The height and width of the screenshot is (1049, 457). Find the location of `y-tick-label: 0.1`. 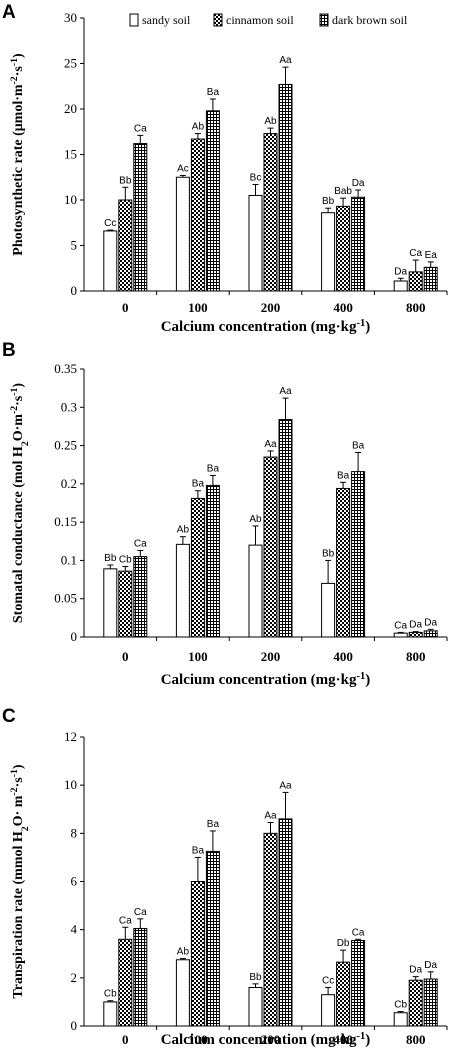

y-tick-label: 0.1 is located at coordinates (69, 559).